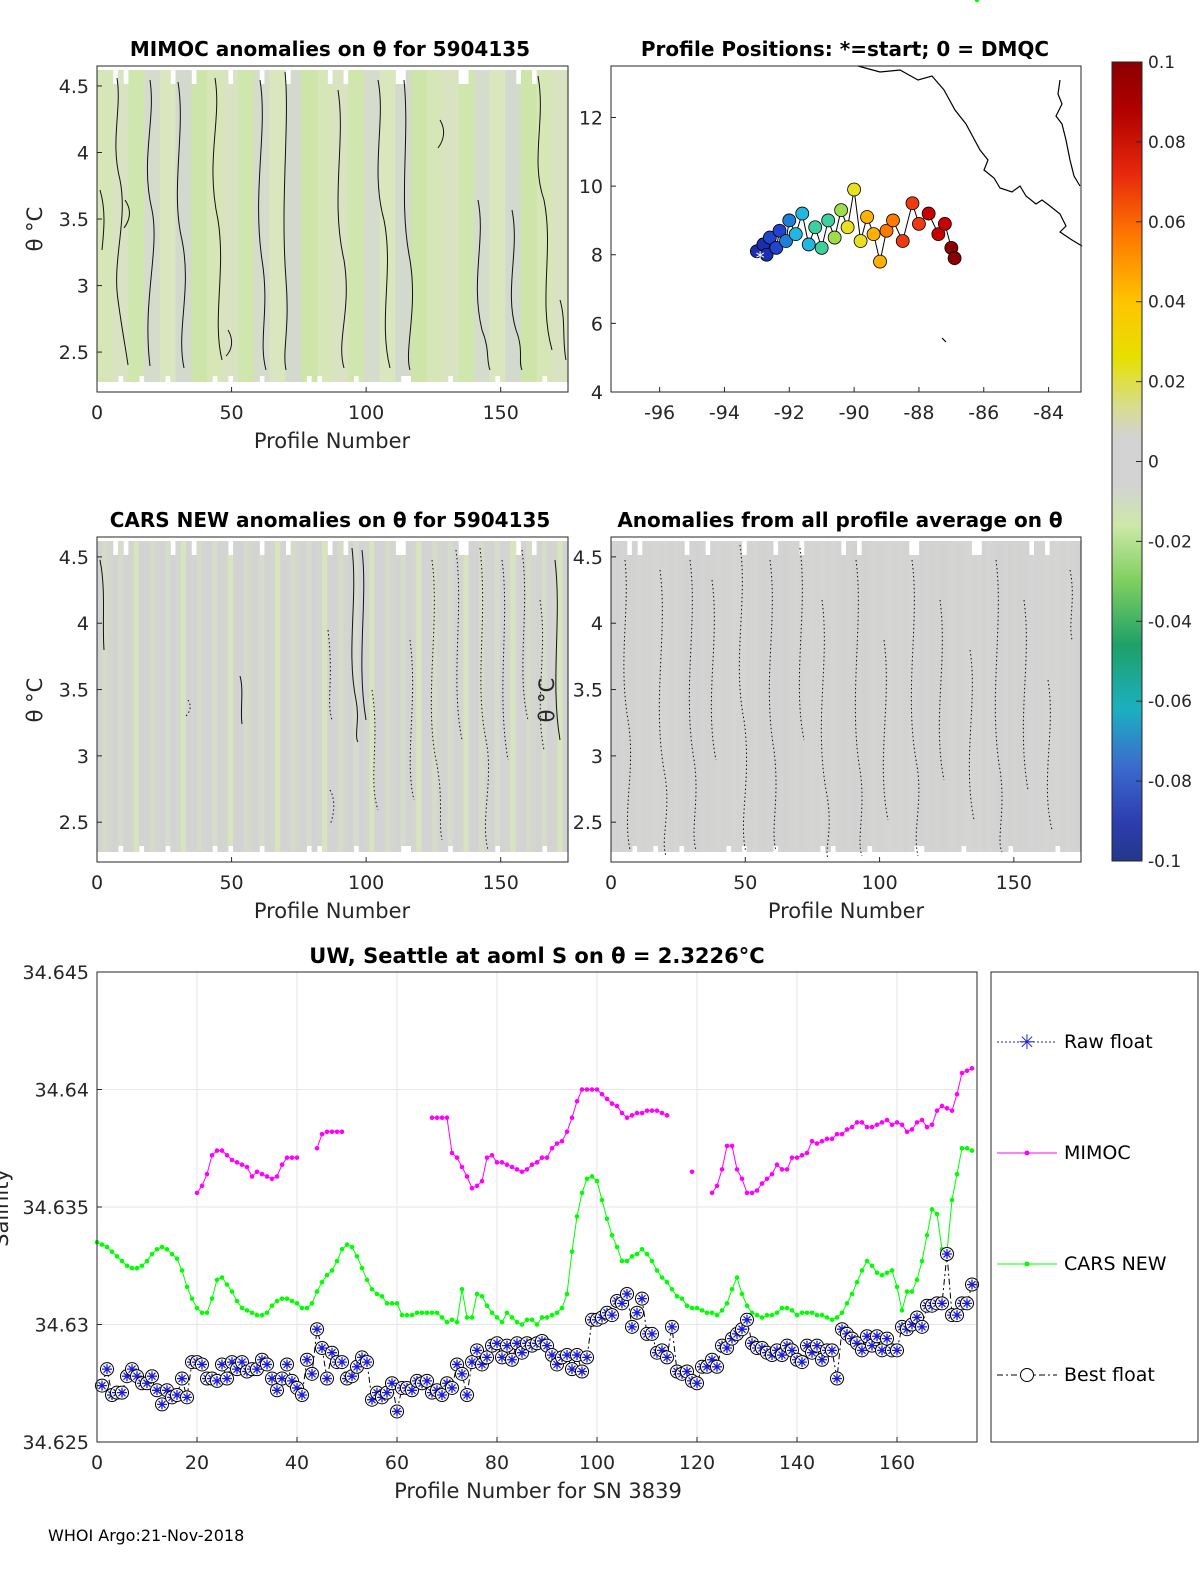 The image size is (1200, 1575). What do you see at coordinates (594, 690) in the screenshot?
I see `anomalies-yticks: 2.5 3 3.5 4 4.5` at bounding box center [594, 690].